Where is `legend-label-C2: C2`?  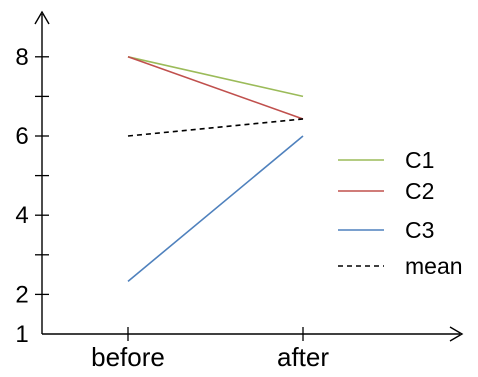 legend-label-C2: C2 is located at coordinates (419, 191).